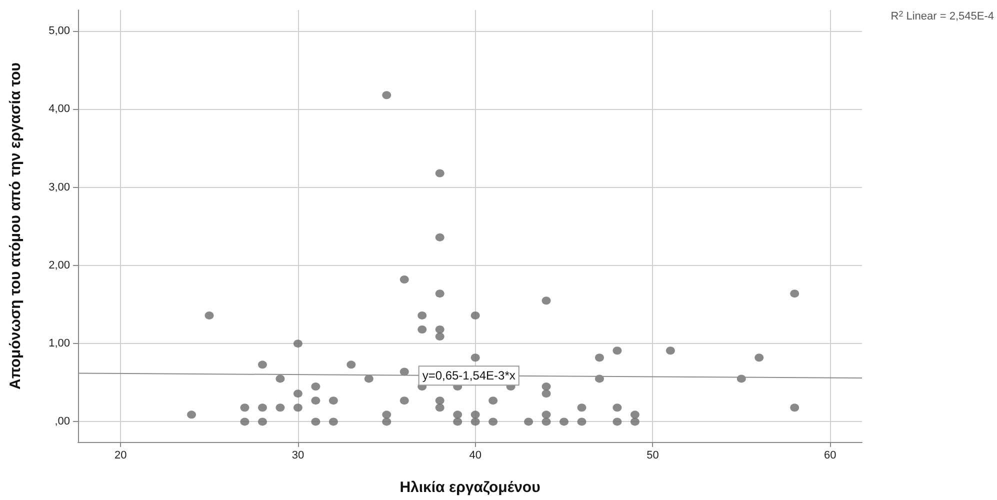  I want to click on y-tick-label: 4,00, so click(59, 109).